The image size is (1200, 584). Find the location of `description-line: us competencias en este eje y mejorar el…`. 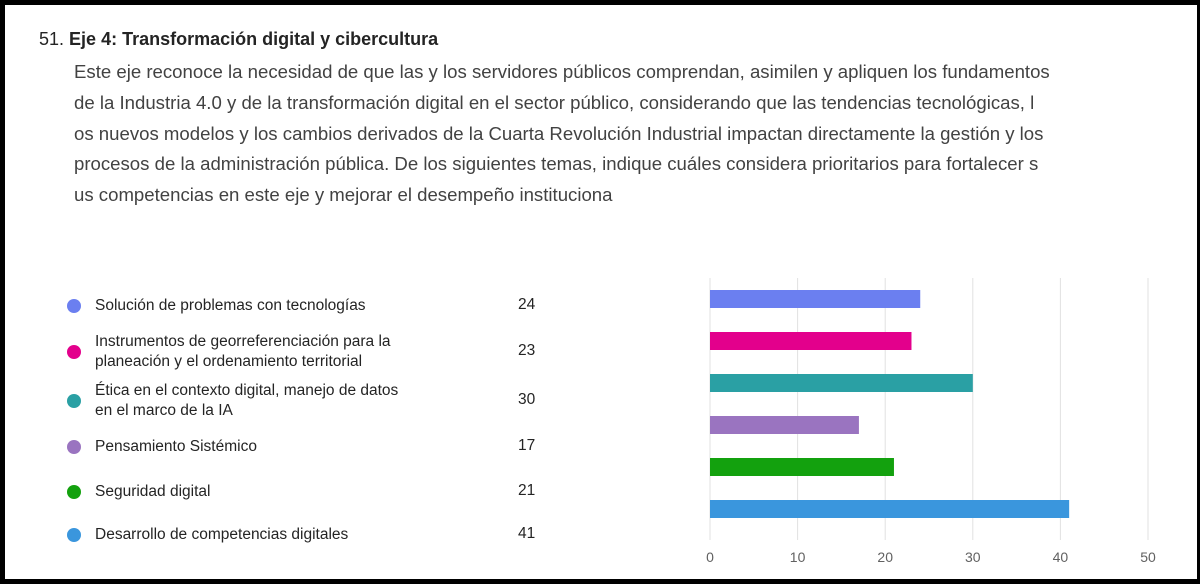

description-line: us competencias en este eje y mejorar el… is located at coordinates (343, 195).